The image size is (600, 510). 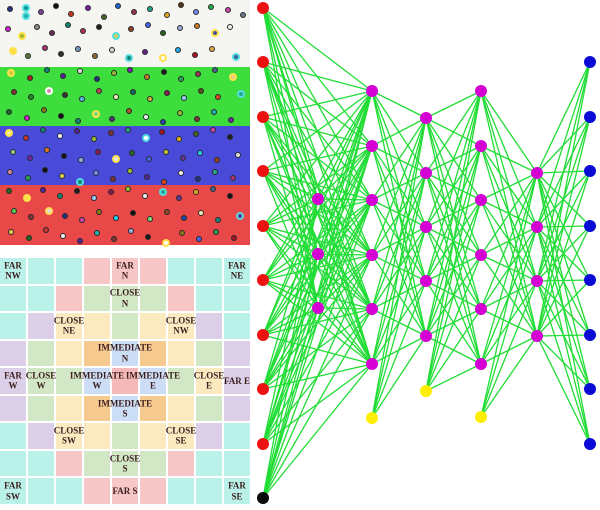 What do you see at coordinates (13, 270) in the screenshot?
I see `grid-zone-label: FAR NW` at bounding box center [13, 270].